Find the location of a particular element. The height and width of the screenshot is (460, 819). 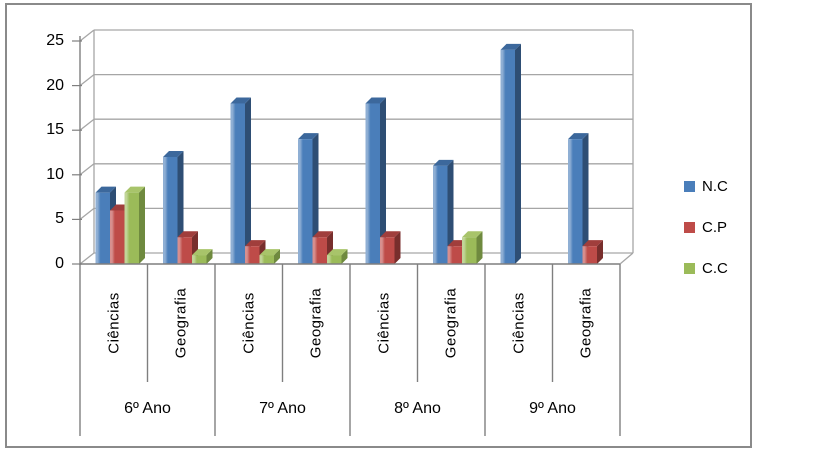

y-axis-tick-label: 15 is located at coordinates (55, 130).